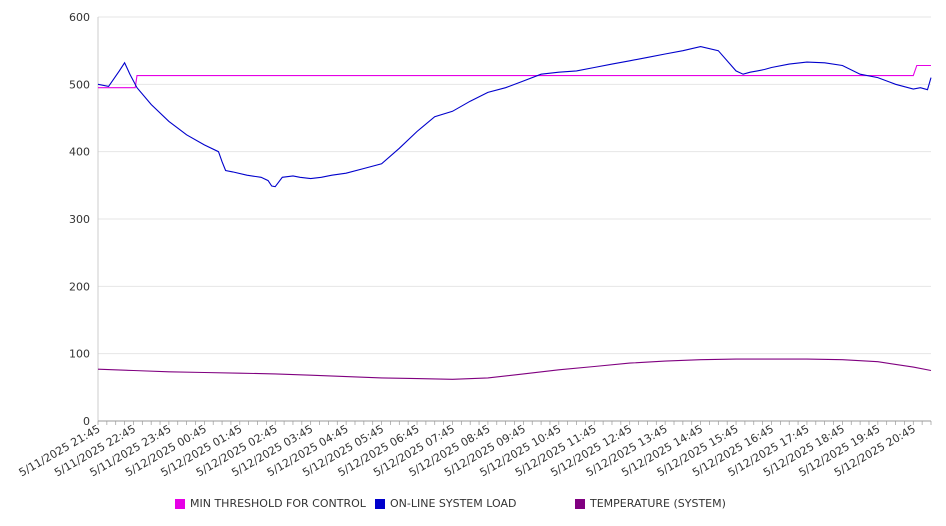 Image resolution: width=946 pixels, height=526 pixels. I want to click on legend-item: ON-LINE SYSTEM LOAD, so click(445, 503).